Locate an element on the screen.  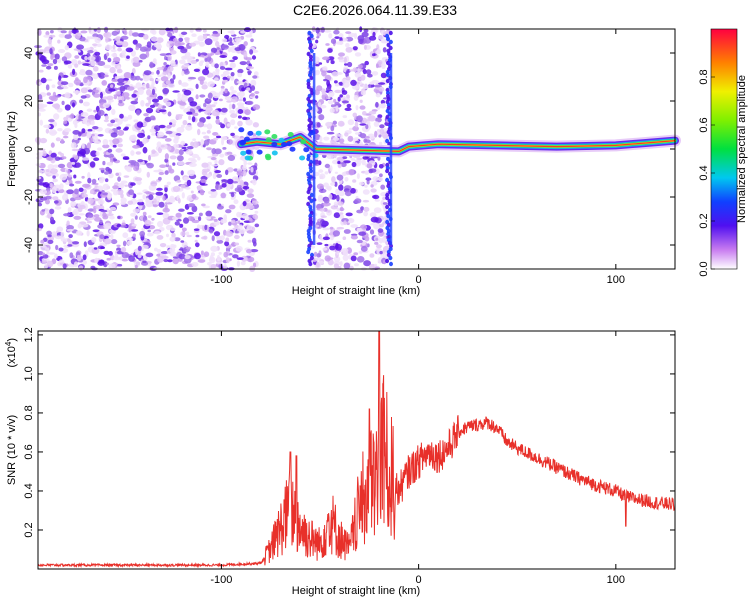
x-tick-label: -100 is located at coordinates (221, 580).